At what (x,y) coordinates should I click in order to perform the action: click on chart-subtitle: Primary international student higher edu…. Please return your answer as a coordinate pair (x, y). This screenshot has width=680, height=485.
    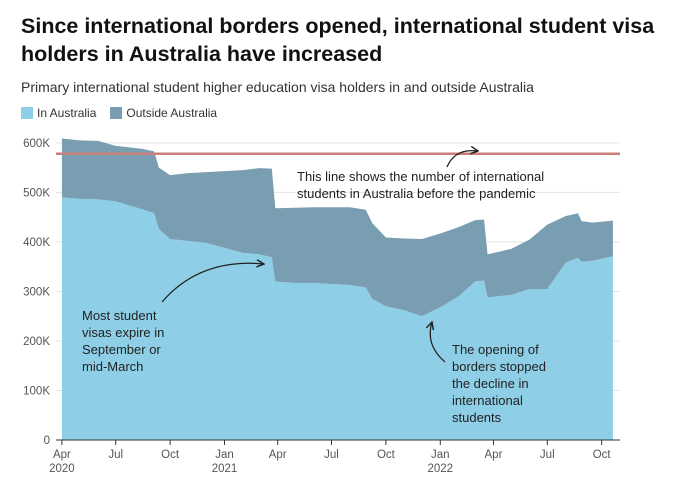
    Looking at the image, I should click on (277, 87).